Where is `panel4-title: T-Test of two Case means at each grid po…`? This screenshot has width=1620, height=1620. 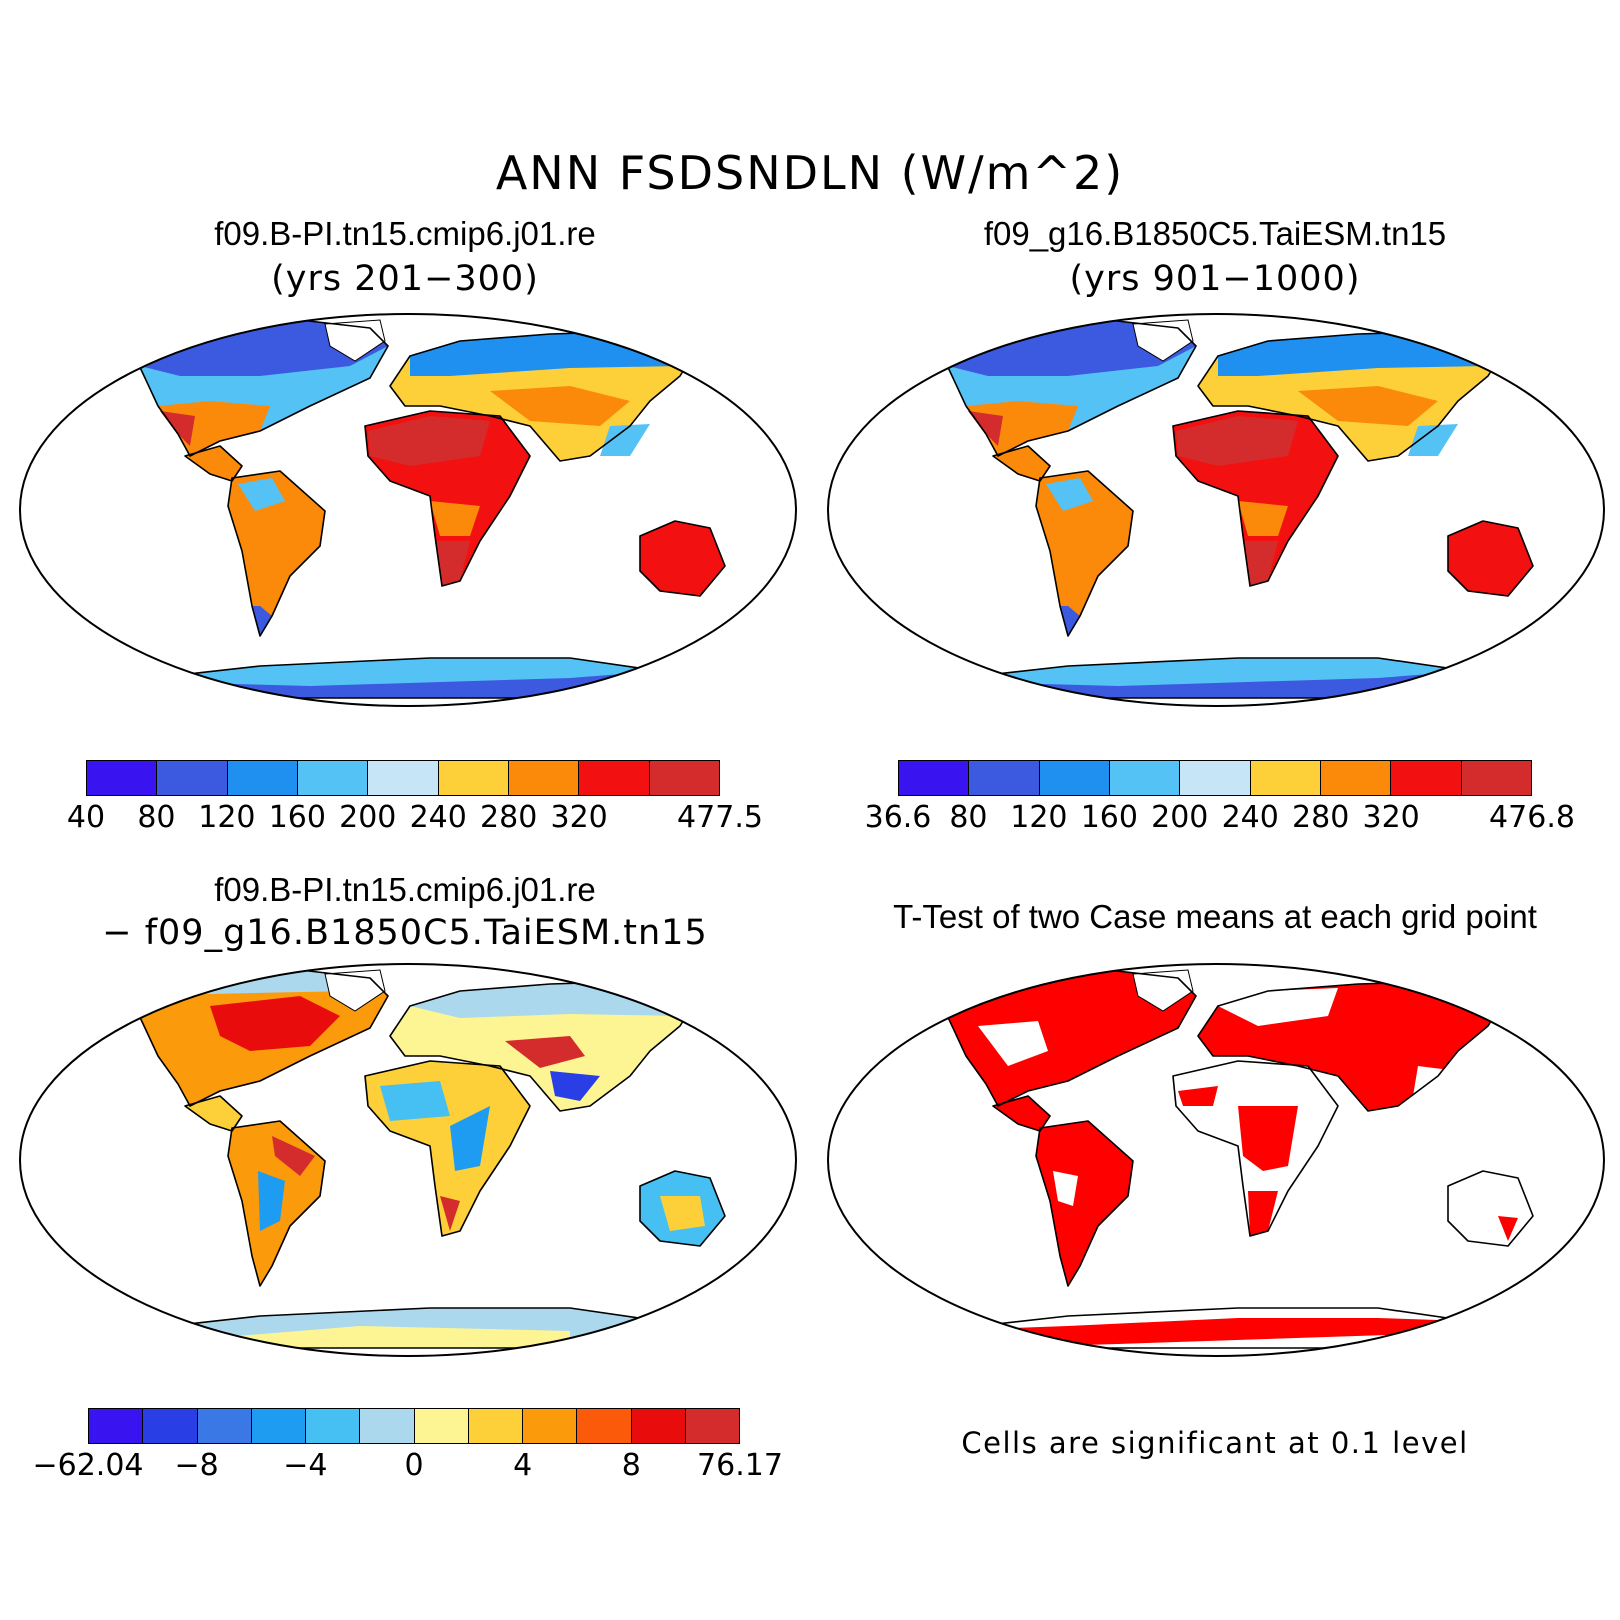 panel4-title: T-Test of two Case means at each grid po… is located at coordinates (1215, 916).